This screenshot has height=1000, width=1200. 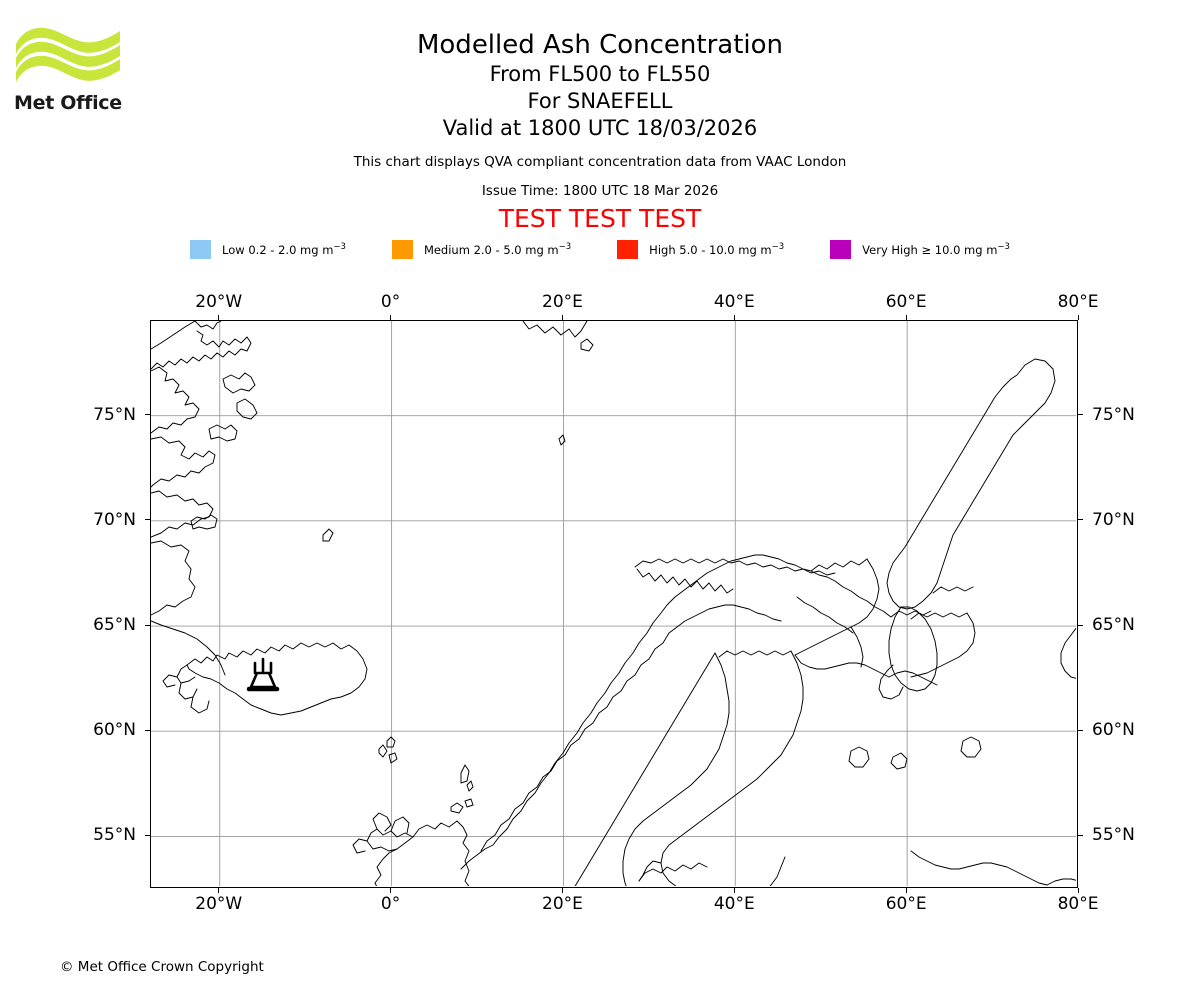 What do you see at coordinates (114, 414) in the screenshot?
I see `lat-label-left-4: 75°N` at bounding box center [114, 414].